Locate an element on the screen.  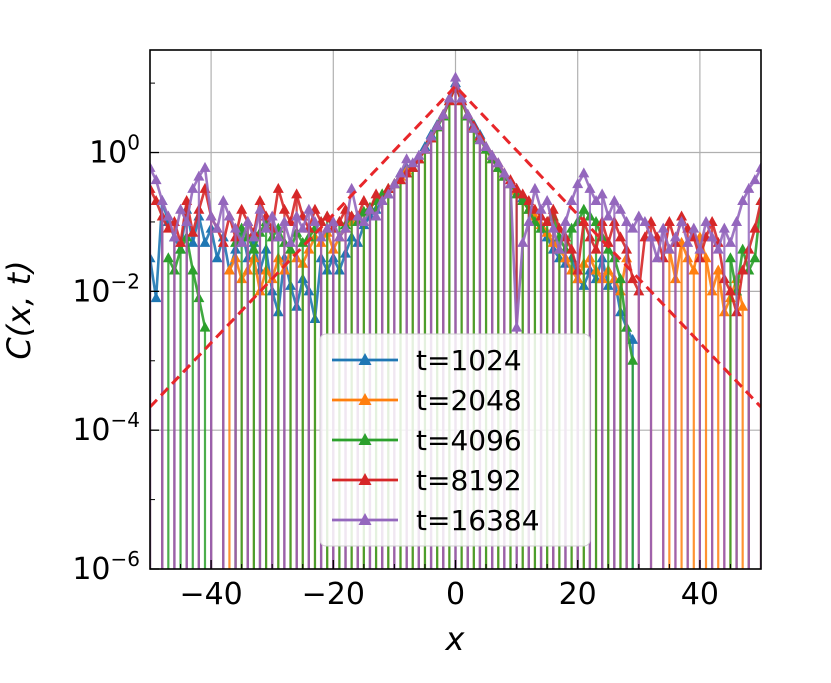
legend-entry: t=2048 is located at coordinates (427, 400).